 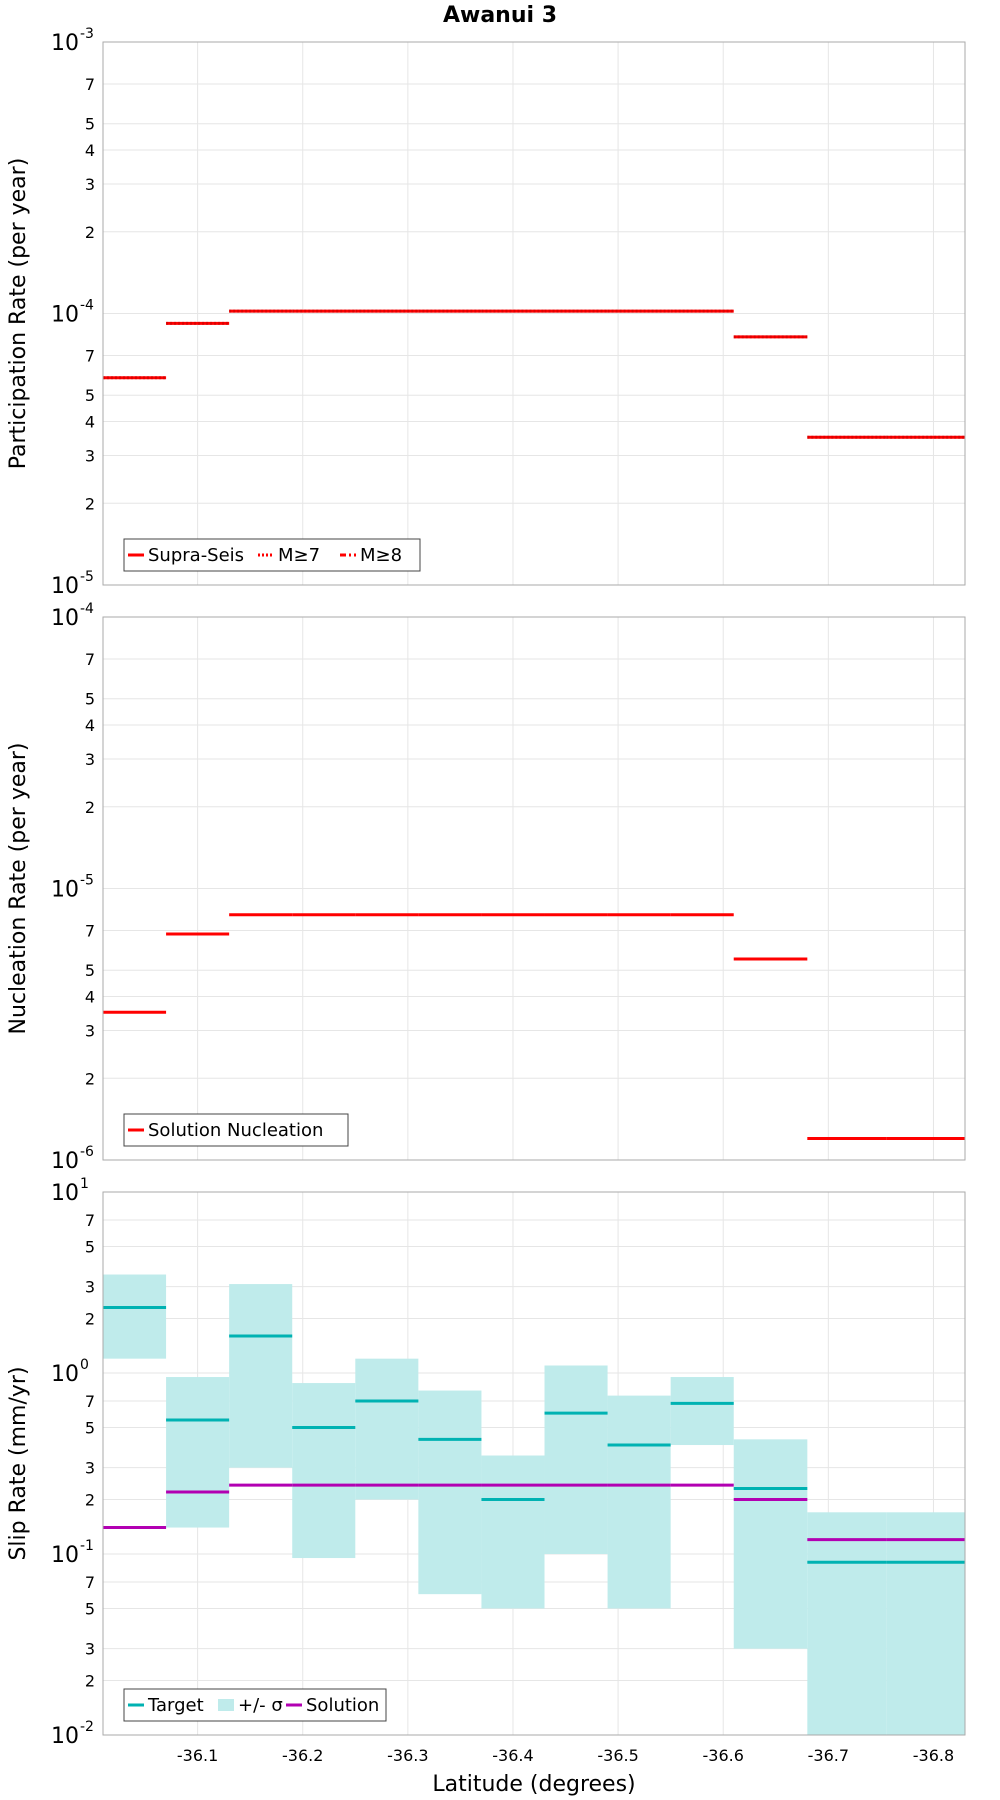 I want to click on legend-label: Supra-Seis, so click(x=196, y=555).